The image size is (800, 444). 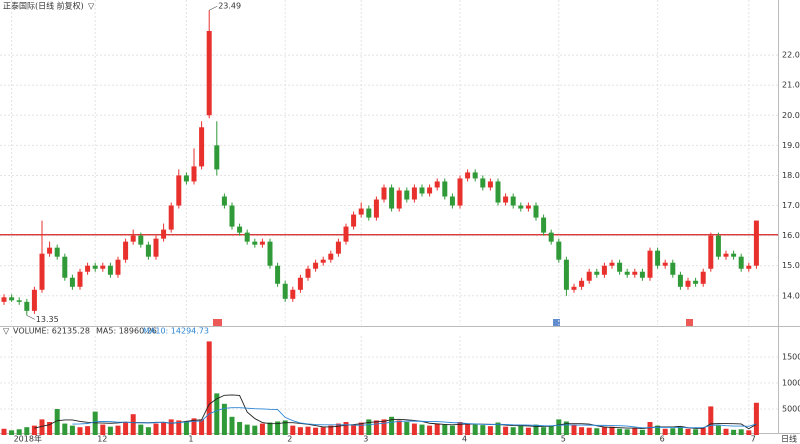 What do you see at coordinates (102, 439) in the screenshot?
I see `x-tick-label: 12` at bounding box center [102, 439].